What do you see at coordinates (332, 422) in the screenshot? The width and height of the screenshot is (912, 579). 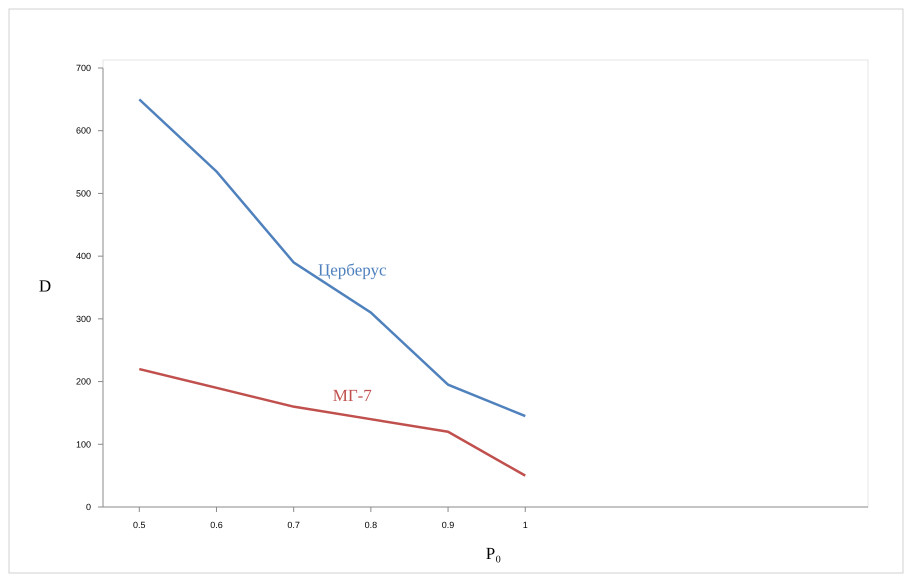 I see `line-series` at bounding box center [332, 422].